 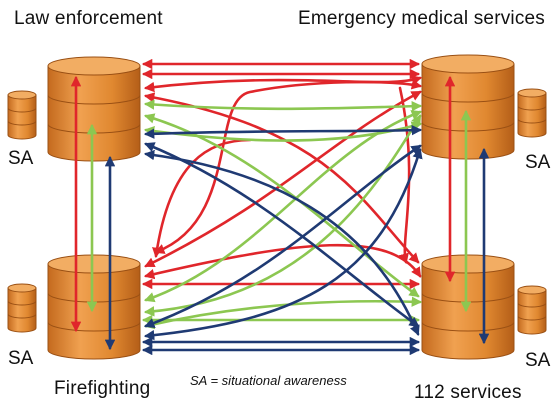 I want to click on firefighting-database-icon, so click(x=94, y=307).